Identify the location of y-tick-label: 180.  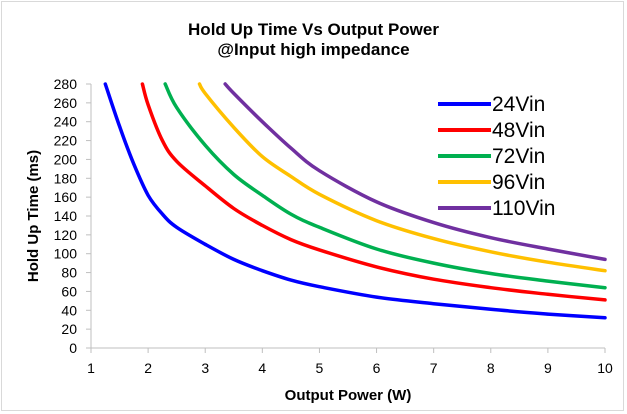
(66, 178).